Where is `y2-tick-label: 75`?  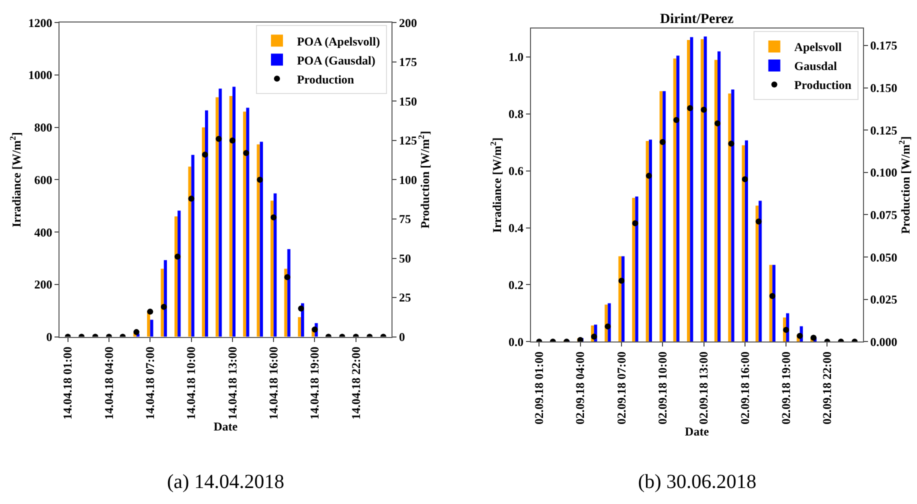
y2-tick-label: 75 is located at coordinates (404, 219).